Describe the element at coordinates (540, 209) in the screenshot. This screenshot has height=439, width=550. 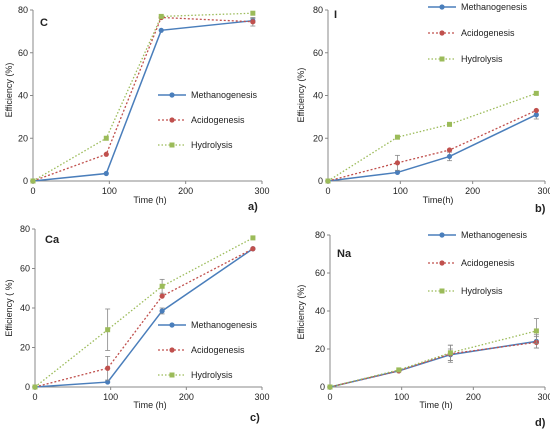
I see `panel-letter: b)` at that location.